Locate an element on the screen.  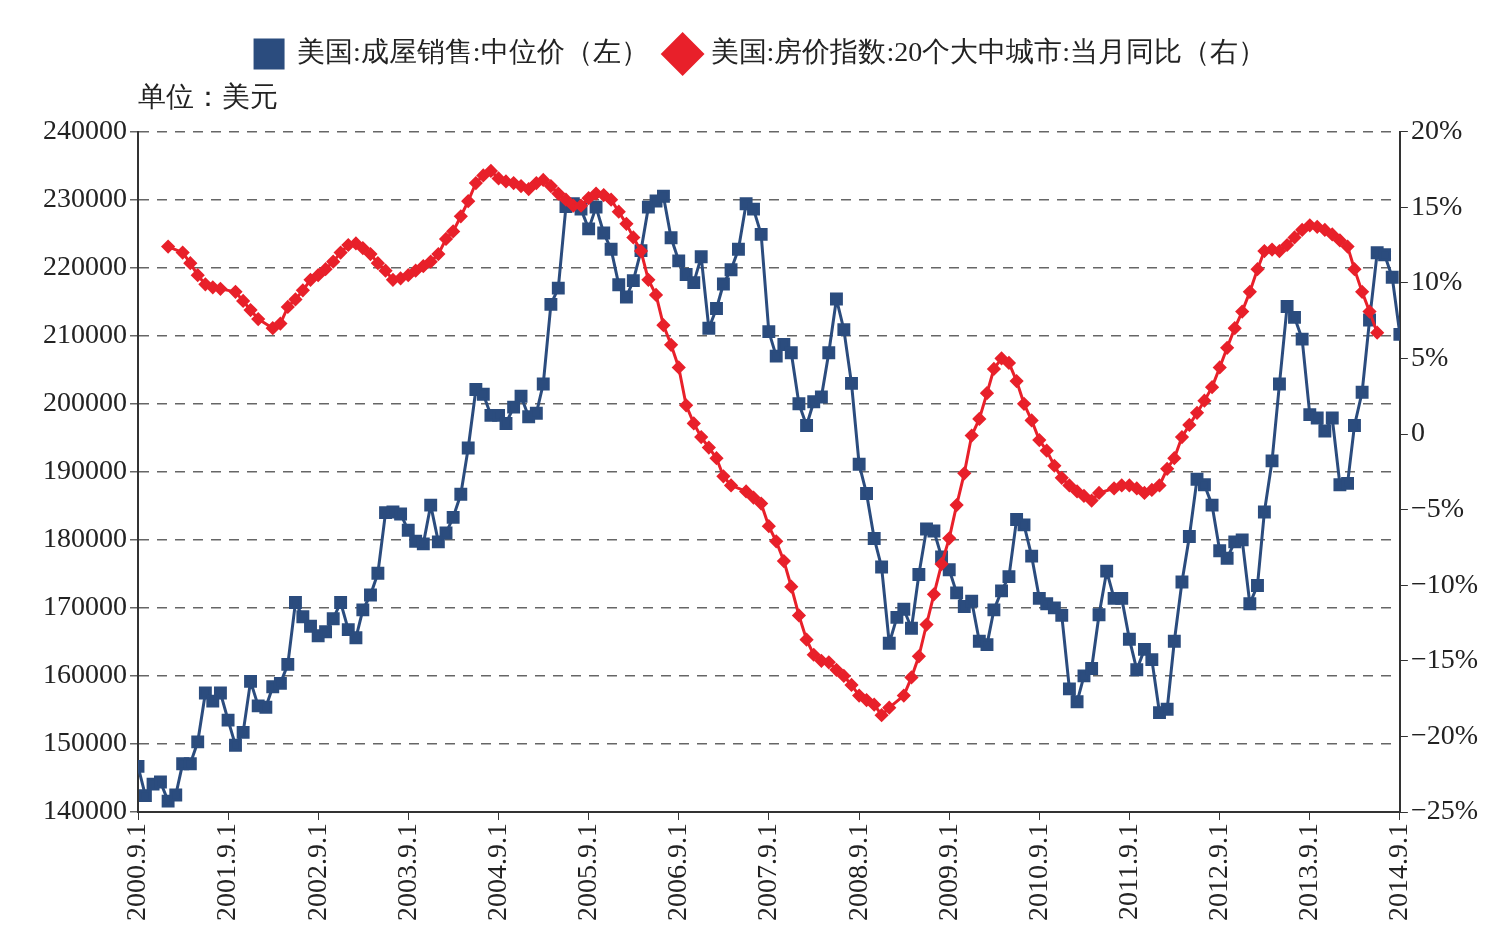
y-tick-label: 150000 is located at coordinates (85, 742).